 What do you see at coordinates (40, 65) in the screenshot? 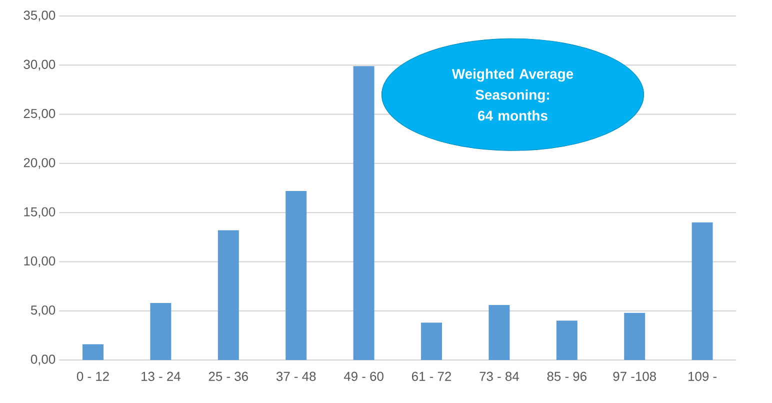
I see `y-tick-label: 30,00` at bounding box center [40, 65].